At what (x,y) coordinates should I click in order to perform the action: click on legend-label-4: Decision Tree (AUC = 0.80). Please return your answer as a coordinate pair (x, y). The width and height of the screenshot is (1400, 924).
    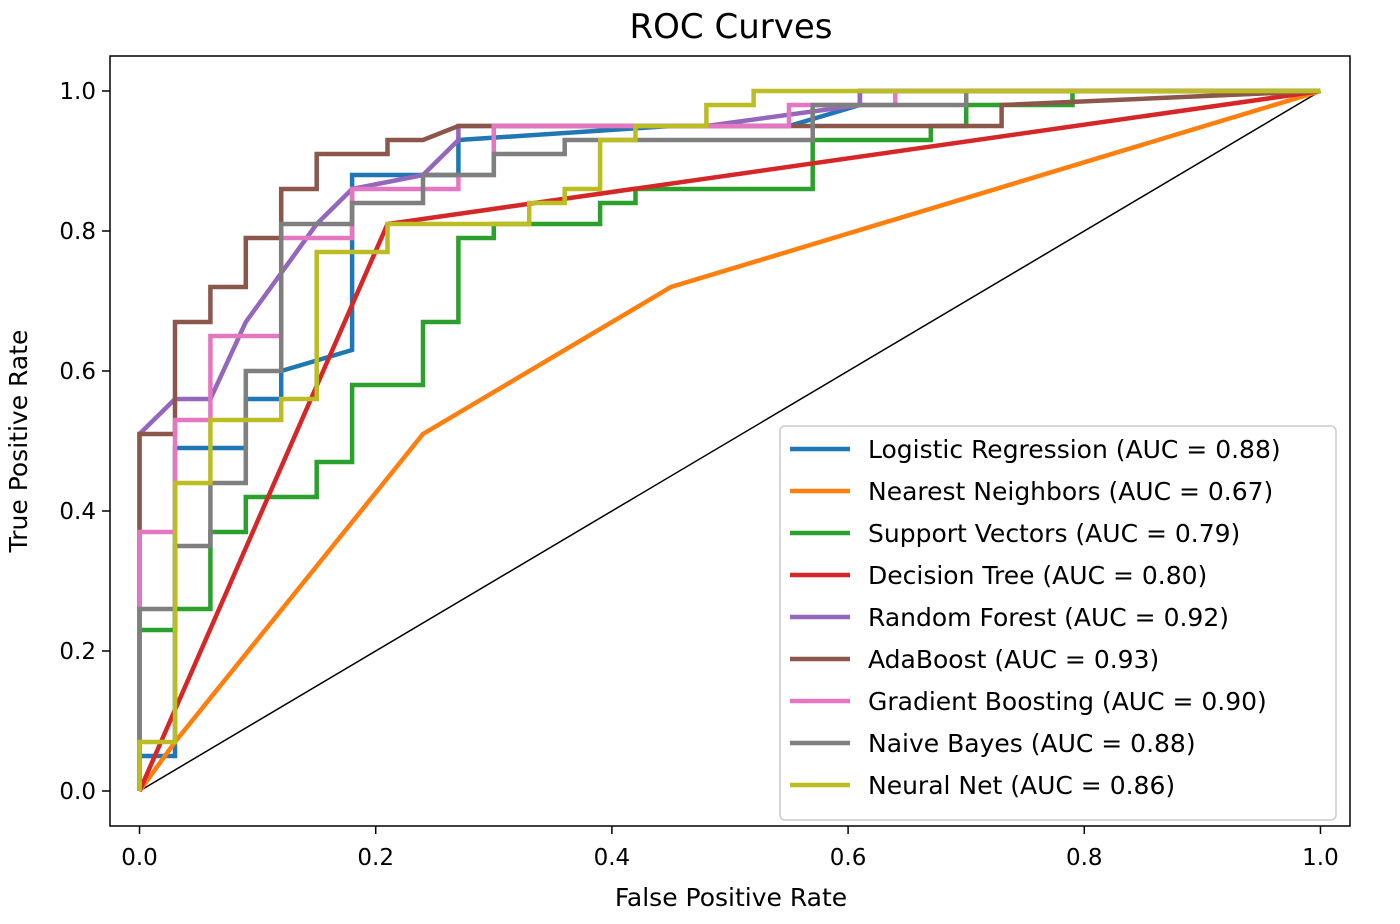
    Looking at the image, I should click on (1037, 575).